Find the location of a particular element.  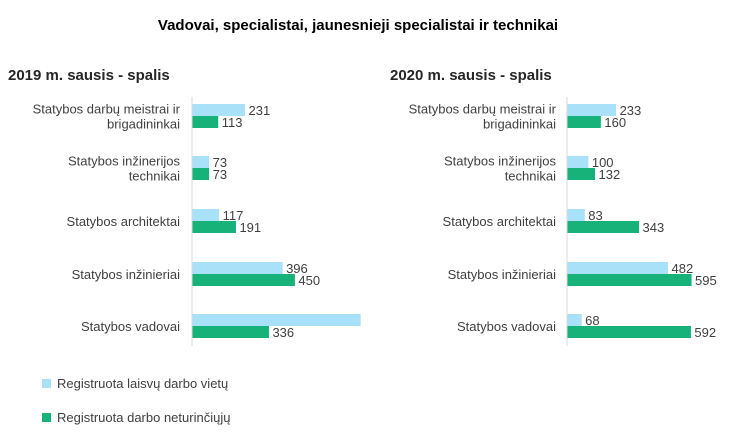

panel-title: 2020 m. sausis - spalis is located at coordinates (471, 75).